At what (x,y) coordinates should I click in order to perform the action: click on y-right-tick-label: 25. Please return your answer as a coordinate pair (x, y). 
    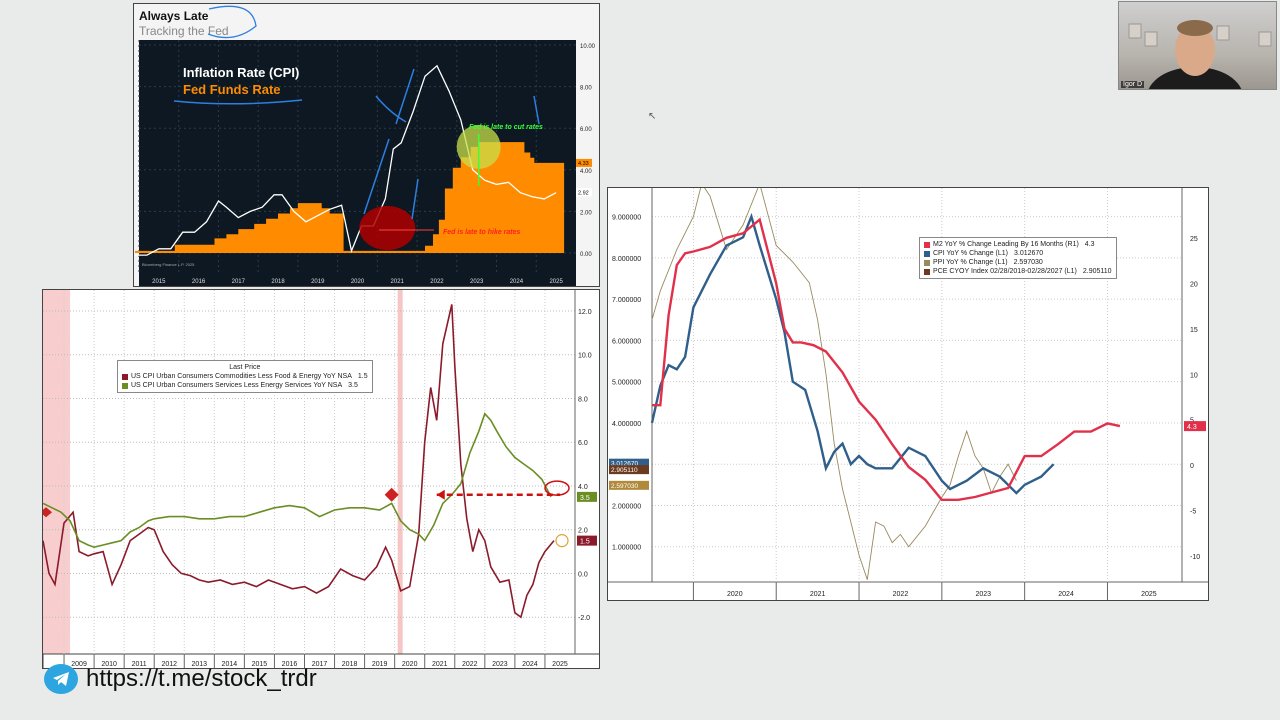
    Looking at the image, I should click on (1194, 239).